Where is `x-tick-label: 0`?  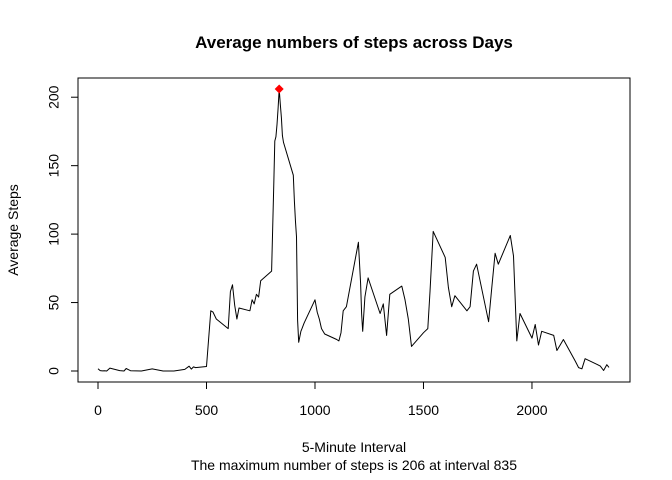 x-tick-label: 0 is located at coordinates (98, 410).